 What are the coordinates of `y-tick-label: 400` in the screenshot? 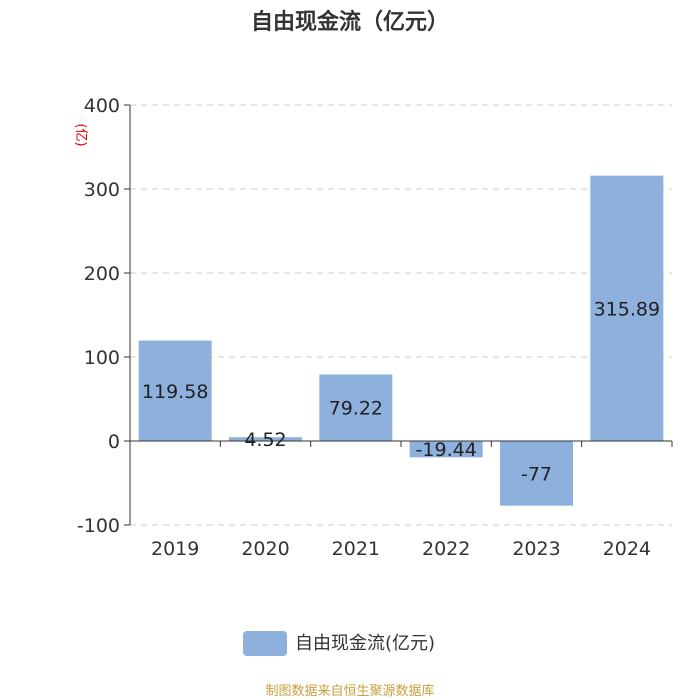 It's located at (102, 106).